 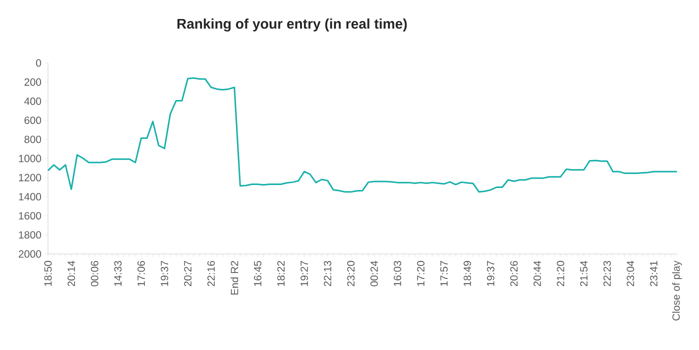 What do you see at coordinates (30, 178) in the screenshot?
I see `y-tick-label: 1200` at bounding box center [30, 178].